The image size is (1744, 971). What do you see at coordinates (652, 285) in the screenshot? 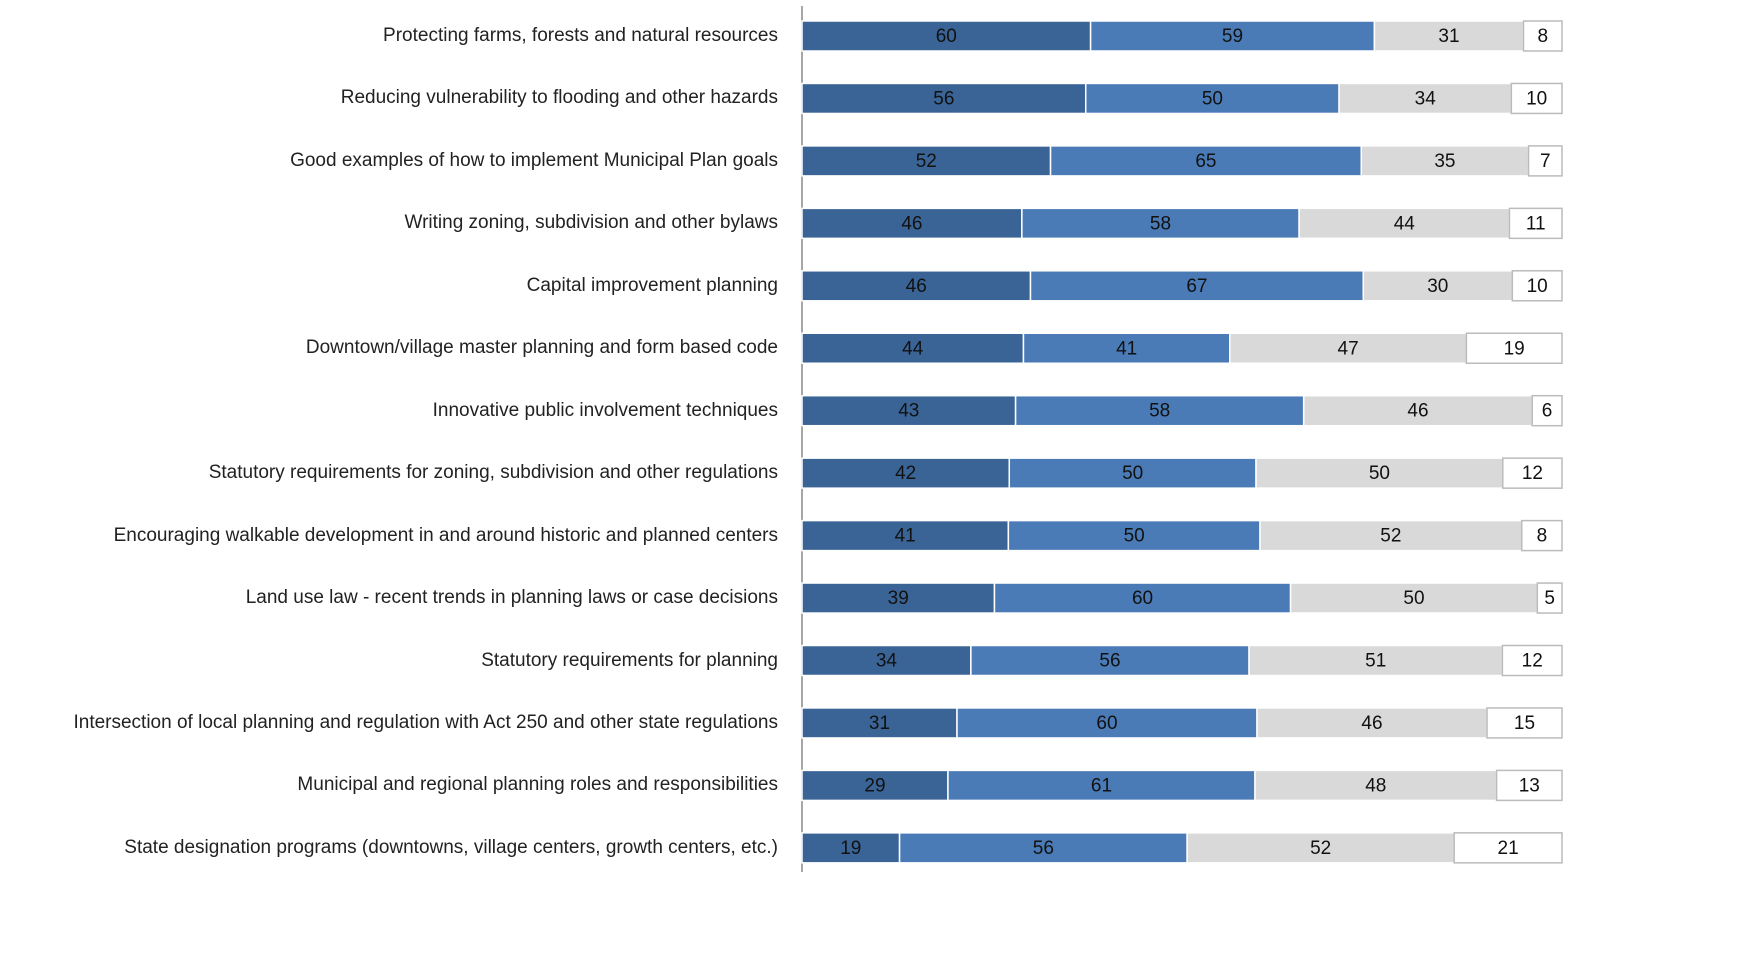
I see `category-label: Capital improvement planning` at bounding box center [652, 285].